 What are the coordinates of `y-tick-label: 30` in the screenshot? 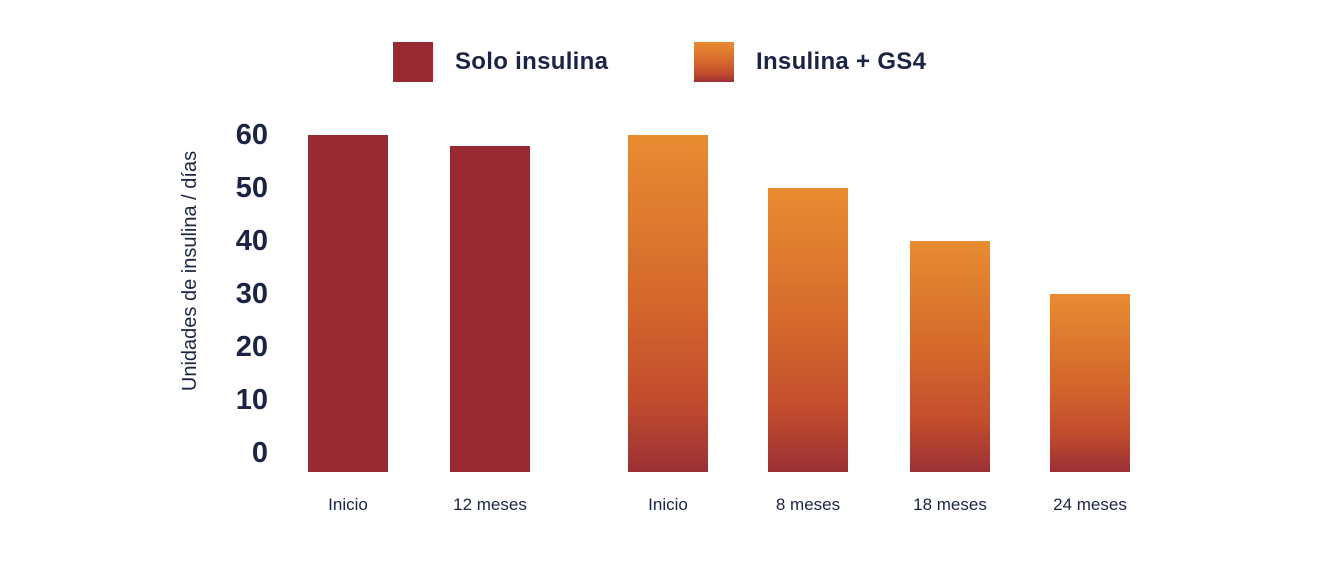 It's located at (251, 294).